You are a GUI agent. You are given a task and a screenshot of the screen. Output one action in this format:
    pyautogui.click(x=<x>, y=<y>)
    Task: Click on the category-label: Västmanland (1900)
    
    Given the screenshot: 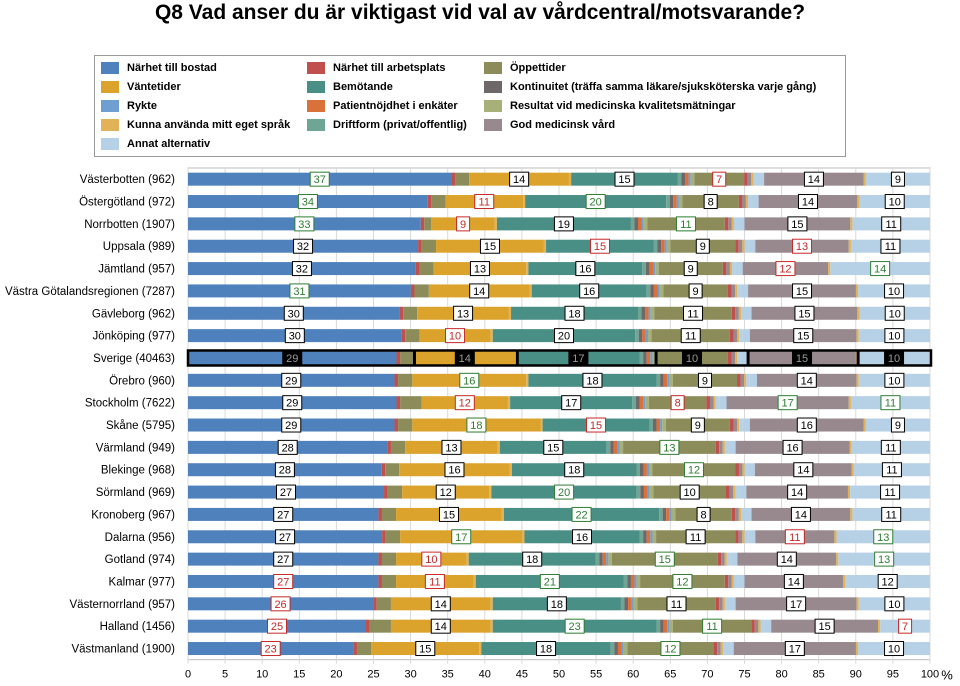 What is the action you would take?
    pyautogui.click(x=123, y=650)
    